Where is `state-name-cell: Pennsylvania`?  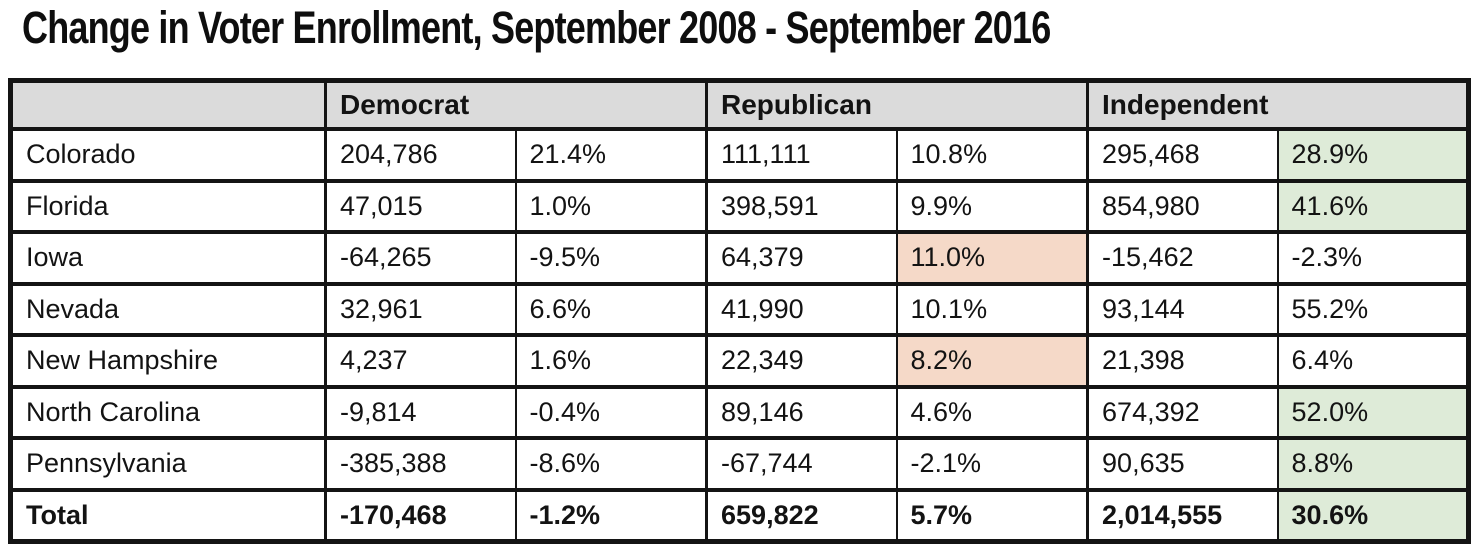 state-name-cell: Pennsylvania is located at coordinates (168, 463).